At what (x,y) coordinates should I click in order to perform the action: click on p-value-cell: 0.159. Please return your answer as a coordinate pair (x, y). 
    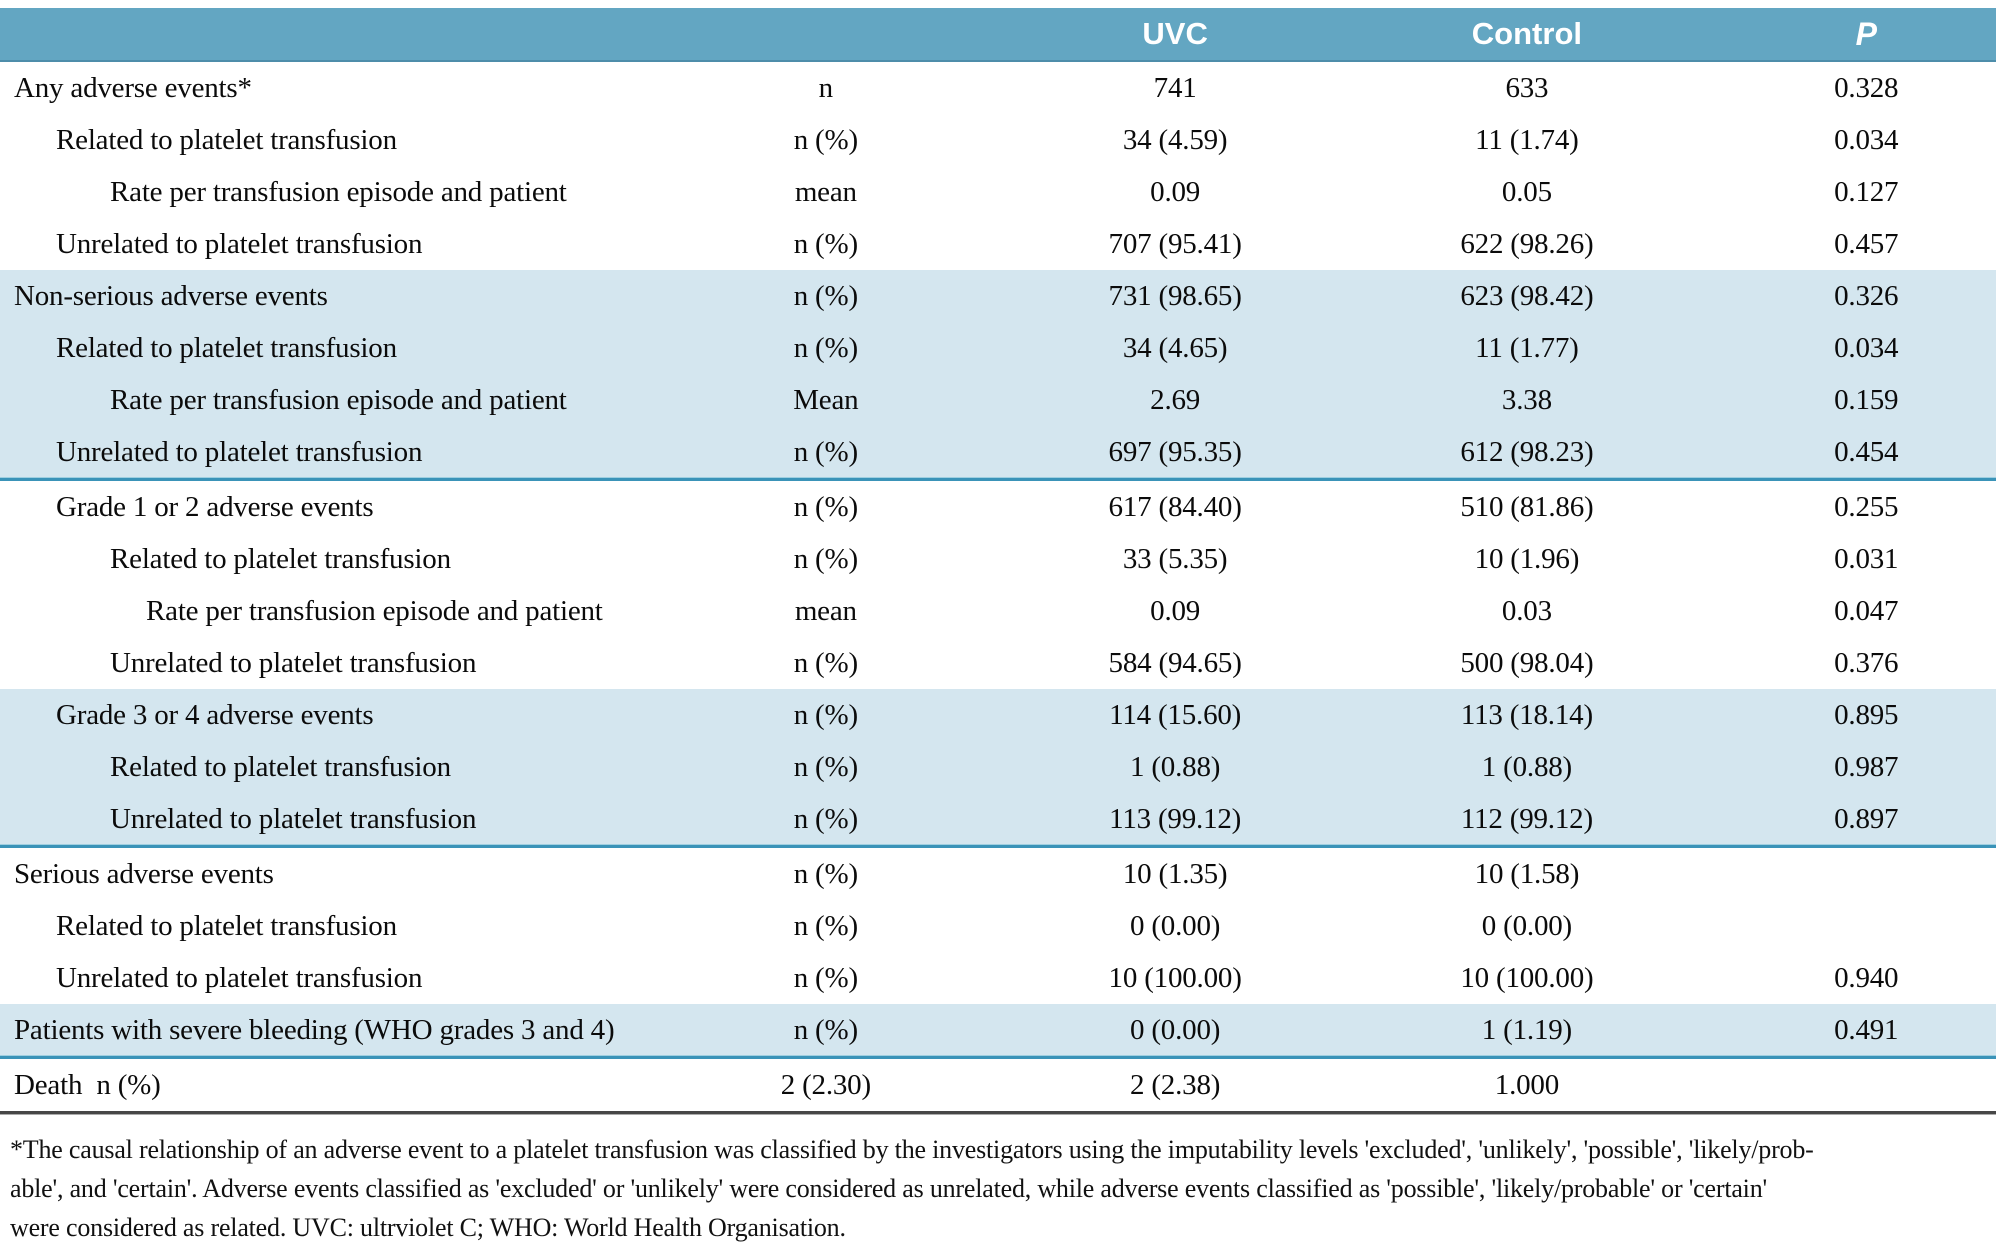
    Looking at the image, I should click on (1866, 400).